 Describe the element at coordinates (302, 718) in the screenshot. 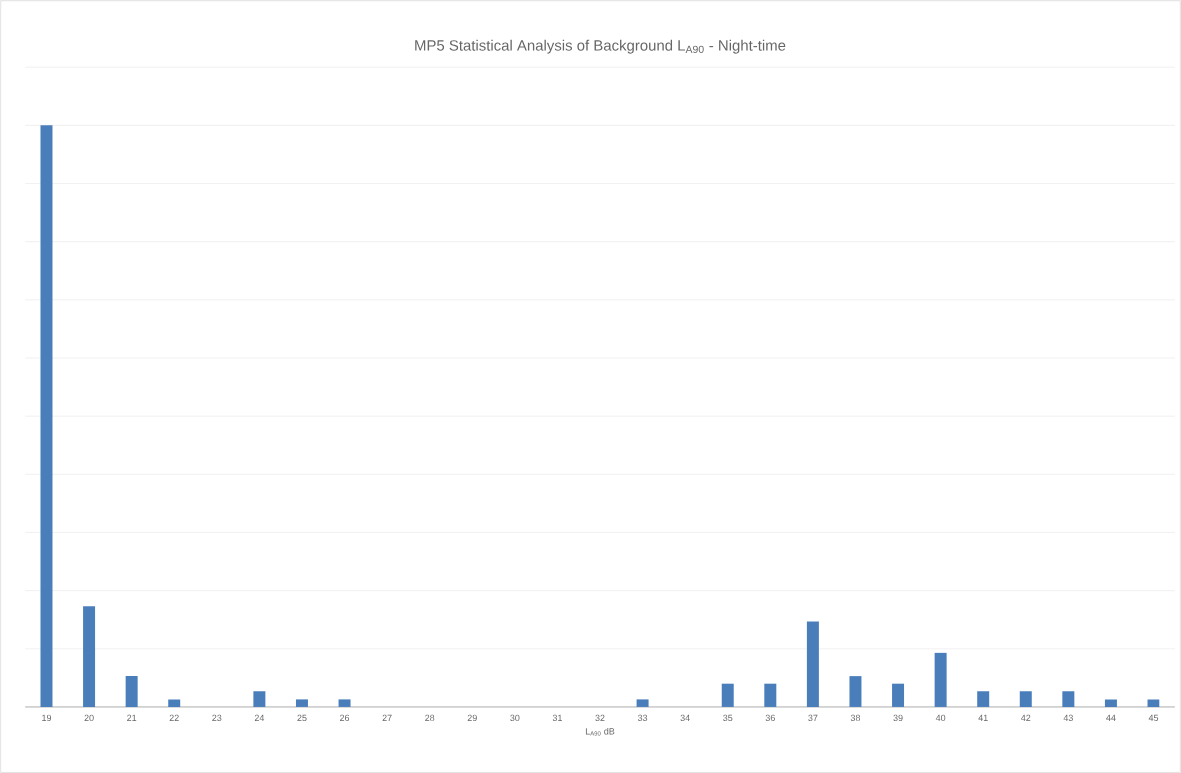

I see `x-tick-label: 25` at that location.